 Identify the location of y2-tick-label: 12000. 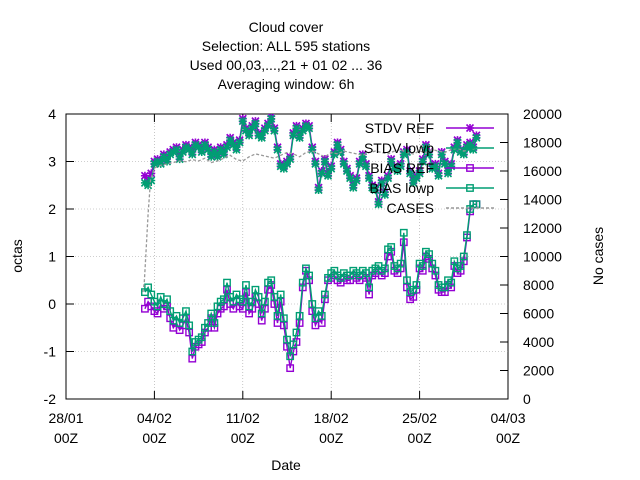
(542, 228).